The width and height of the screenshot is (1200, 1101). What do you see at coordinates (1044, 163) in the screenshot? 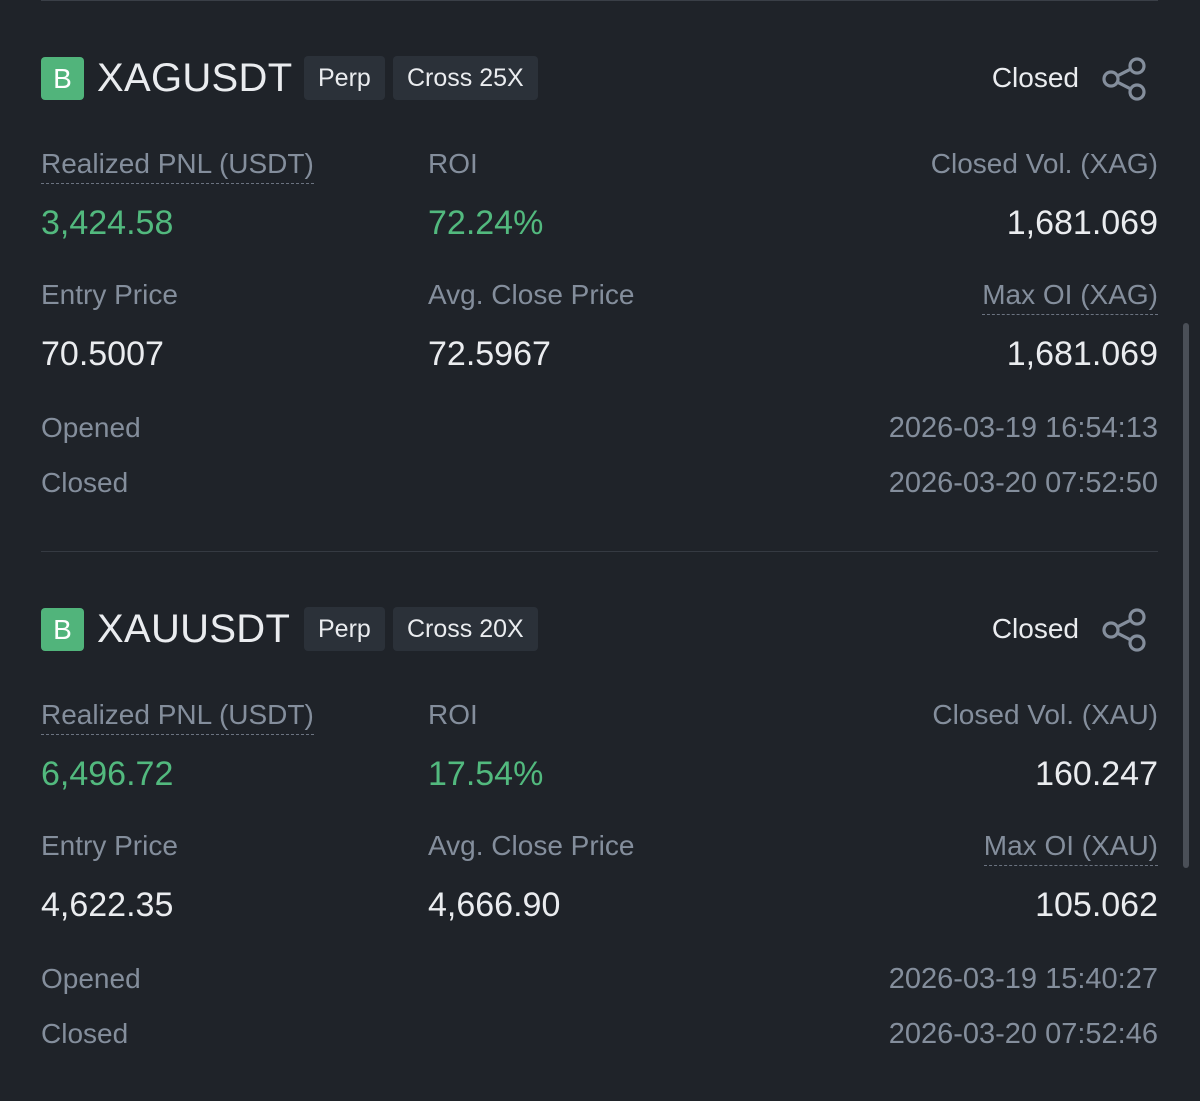
I see `closed-vol-label: Closed Vol. (XAG)` at bounding box center [1044, 163].